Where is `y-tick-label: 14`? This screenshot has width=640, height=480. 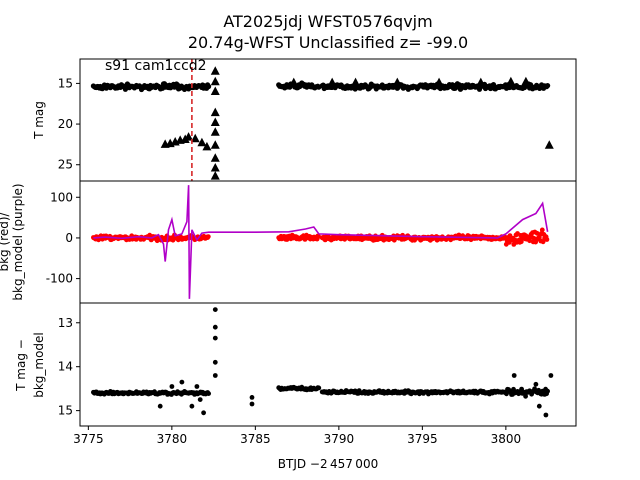 y-tick-label: 14 is located at coordinates (65, 367).